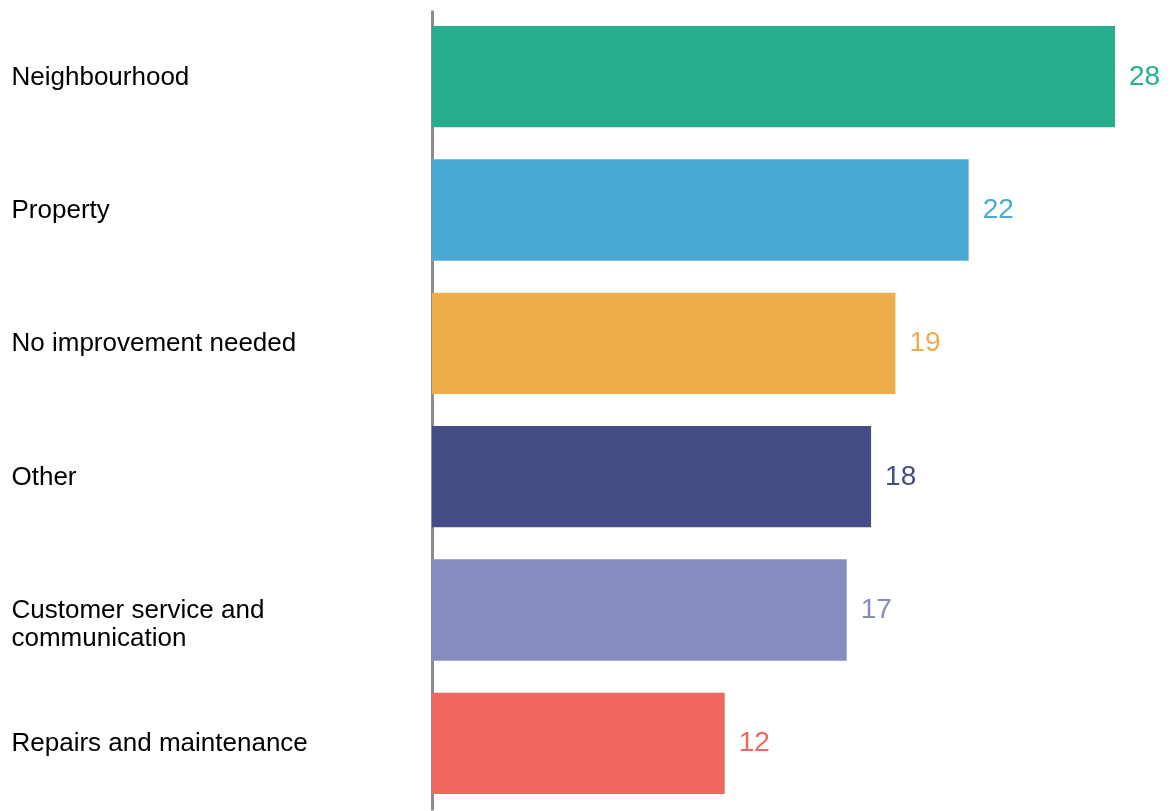 The image size is (1174, 811). Describe the element at coordinates (925, 342) in the screenshot. I see `data-label: 19` at that location.